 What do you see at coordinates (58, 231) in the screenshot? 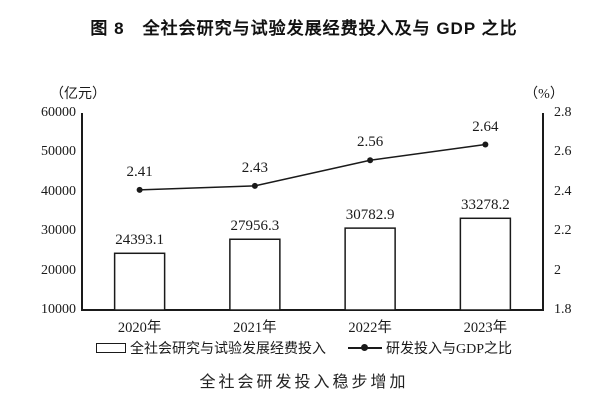
I see `left-axis-tick-label: 30000` at bounding box center [58, 231].